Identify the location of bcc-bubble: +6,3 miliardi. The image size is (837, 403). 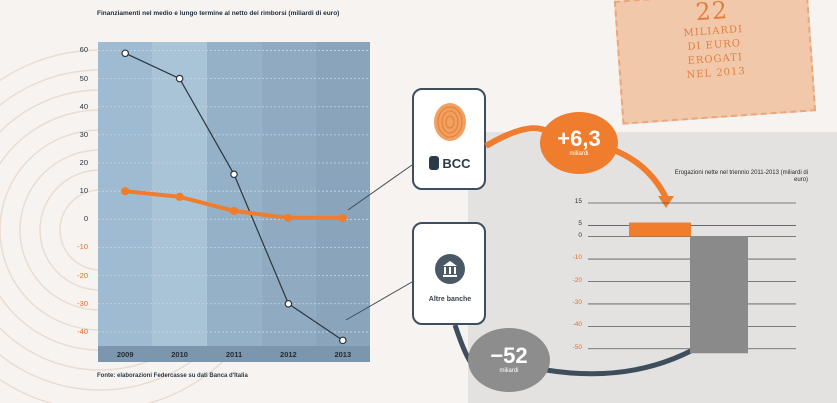
(579, 143).